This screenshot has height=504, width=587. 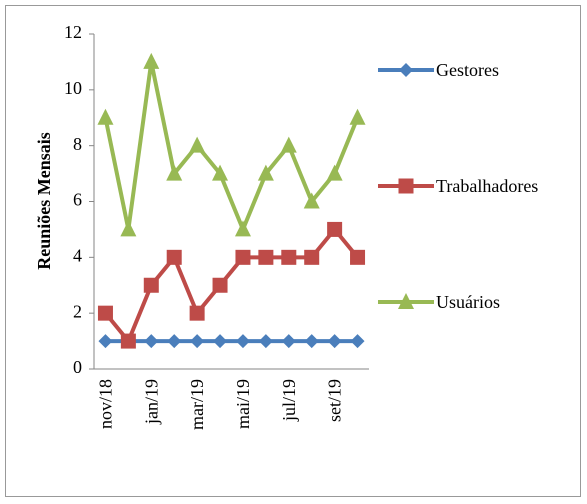 I want to click on y-tick-label: 10, so click(x=73, y=88).